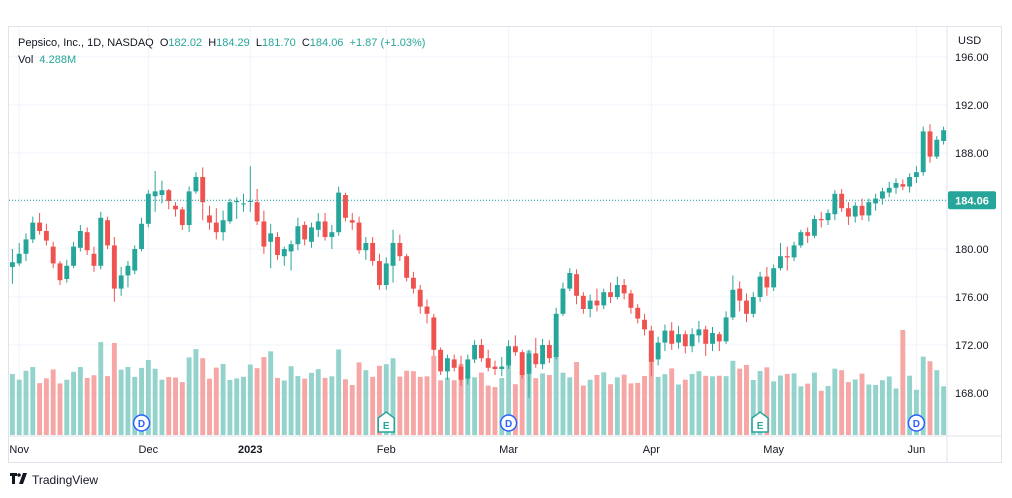  Describe the element at coordinates (54, 478) in the screenshot. I see `tradingview-brand: TradingView` at that location.